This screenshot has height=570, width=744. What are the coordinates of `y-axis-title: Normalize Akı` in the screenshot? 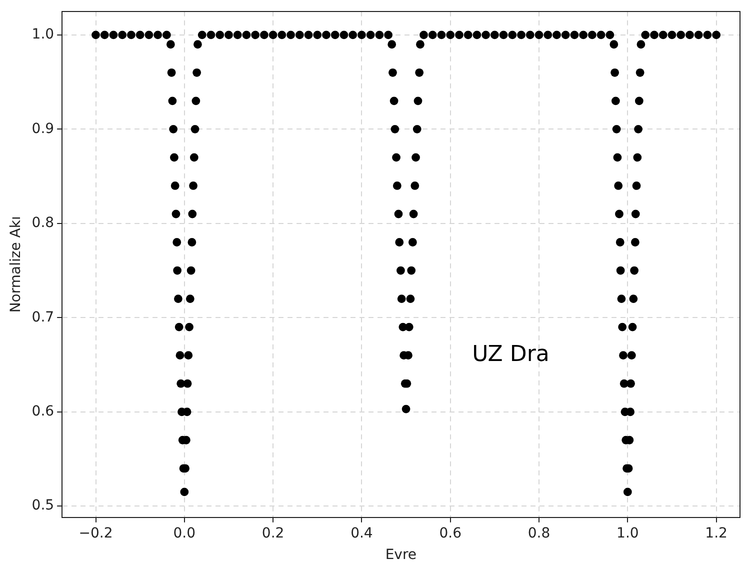 It's located at (16, 264).